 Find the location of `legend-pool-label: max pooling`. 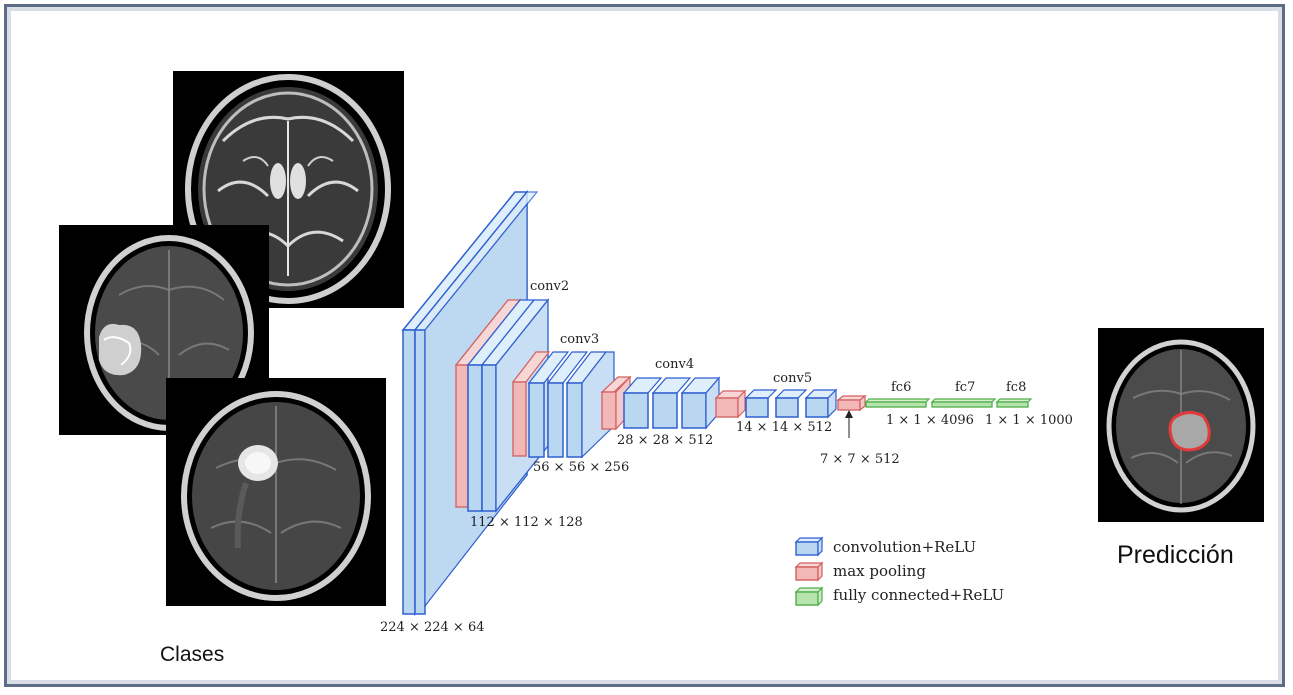

legend-pool-label: max pooling is located at coordinates (879, 571).